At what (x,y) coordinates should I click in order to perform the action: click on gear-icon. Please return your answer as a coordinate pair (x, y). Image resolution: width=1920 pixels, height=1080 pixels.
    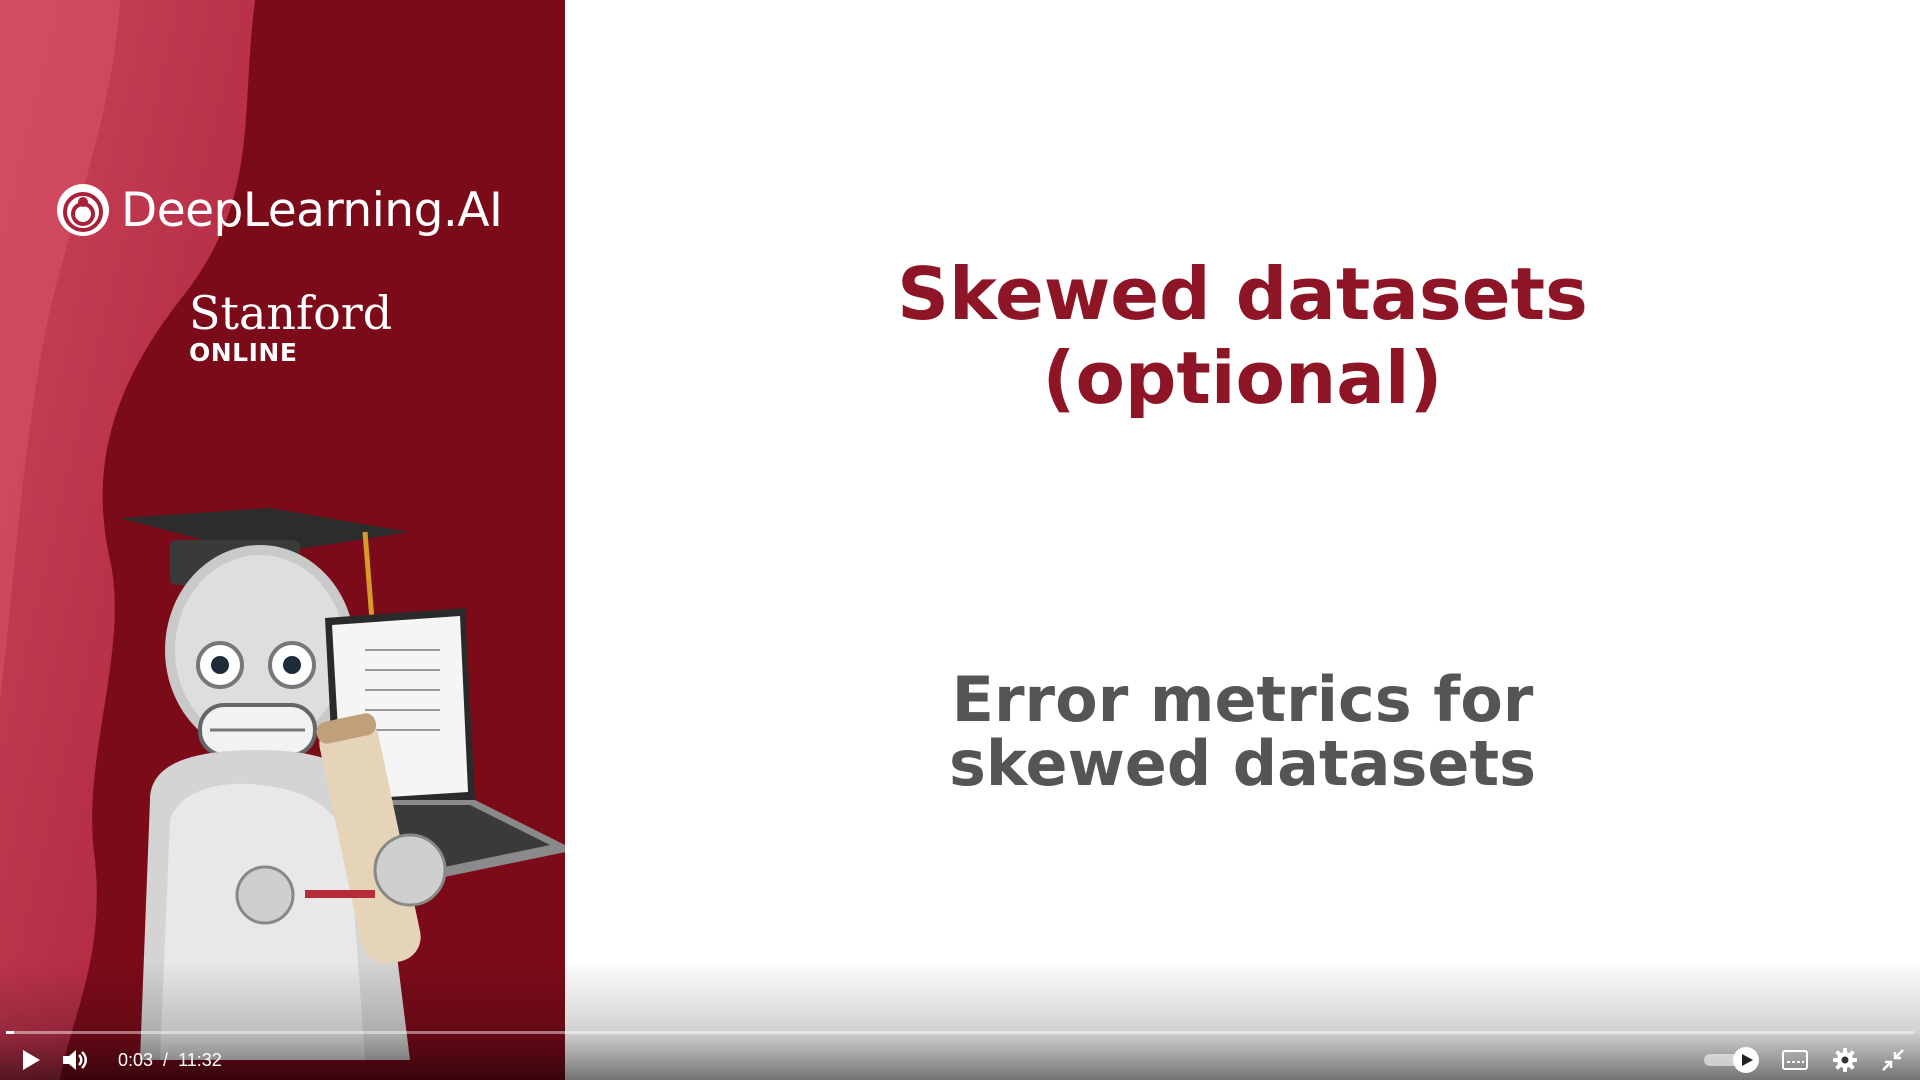
    Looking at the image, I should click on (1845, 1060).